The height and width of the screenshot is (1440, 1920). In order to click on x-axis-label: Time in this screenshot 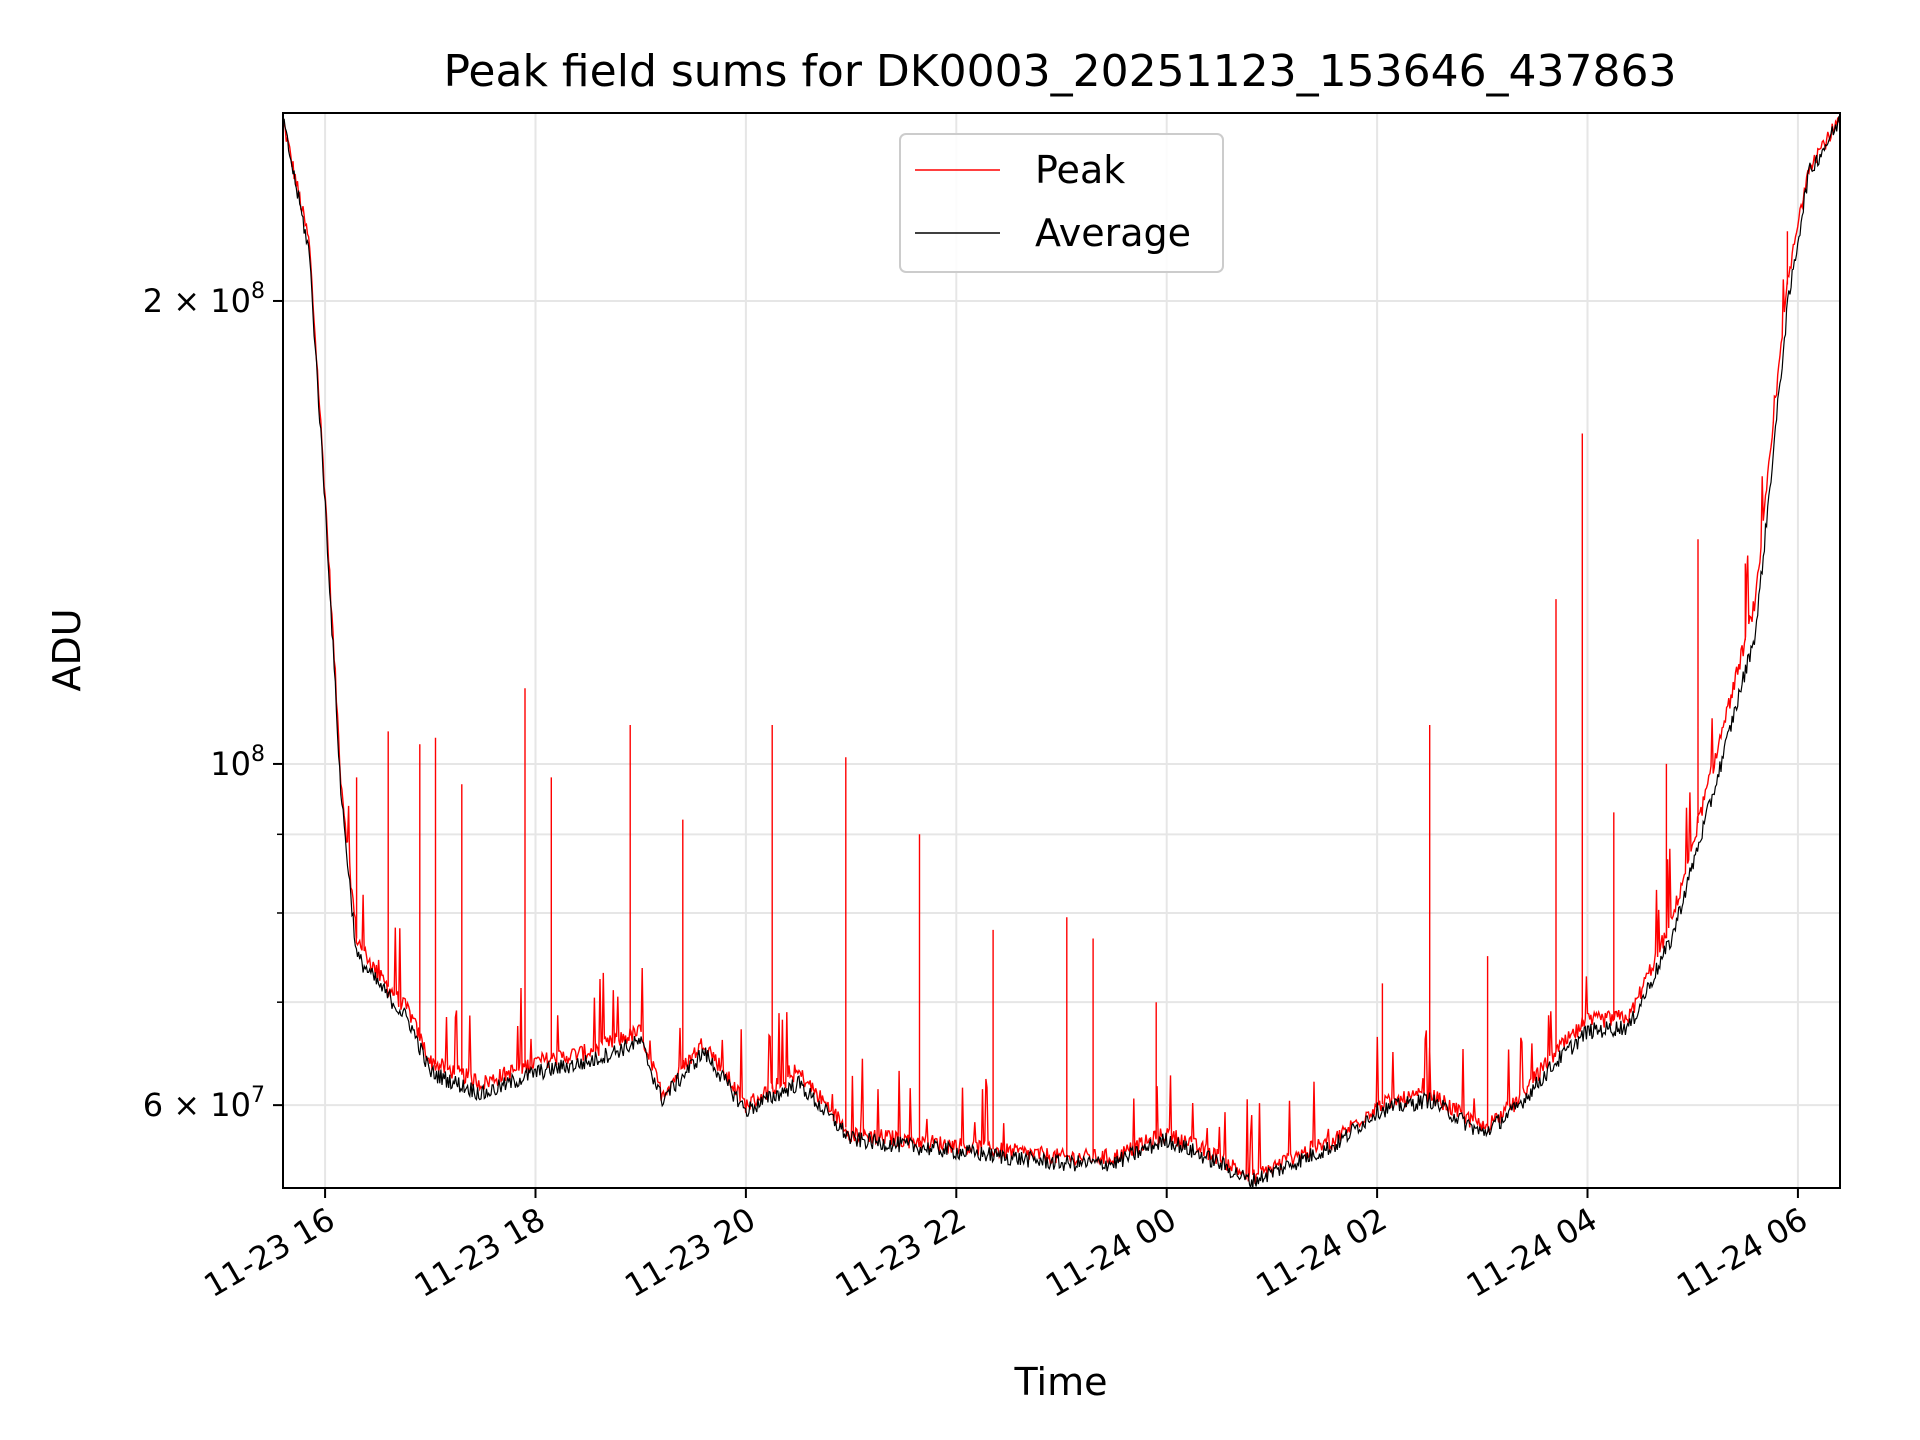, I will do `click(1061, 1382)`.